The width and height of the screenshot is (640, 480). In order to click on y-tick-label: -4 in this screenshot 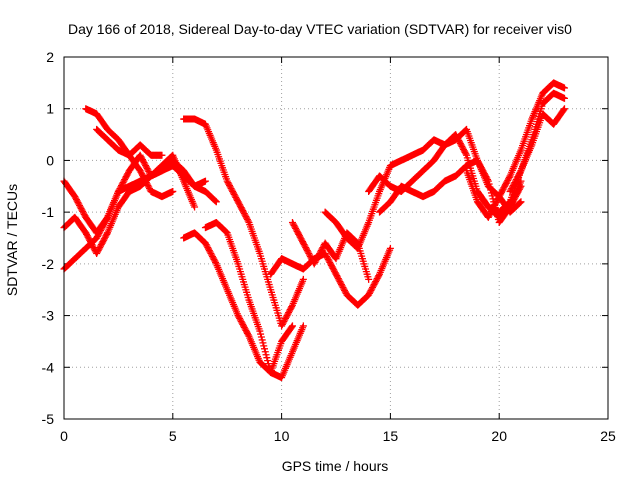, I will do `click(48, 367)`.